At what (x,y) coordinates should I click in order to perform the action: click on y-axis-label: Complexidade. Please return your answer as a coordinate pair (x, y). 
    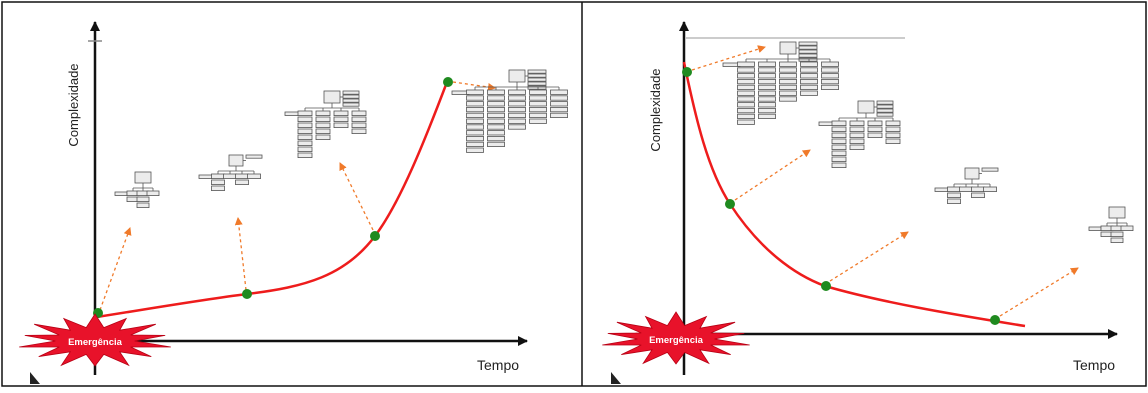
    Looking at the image, I should click on (655, 109).